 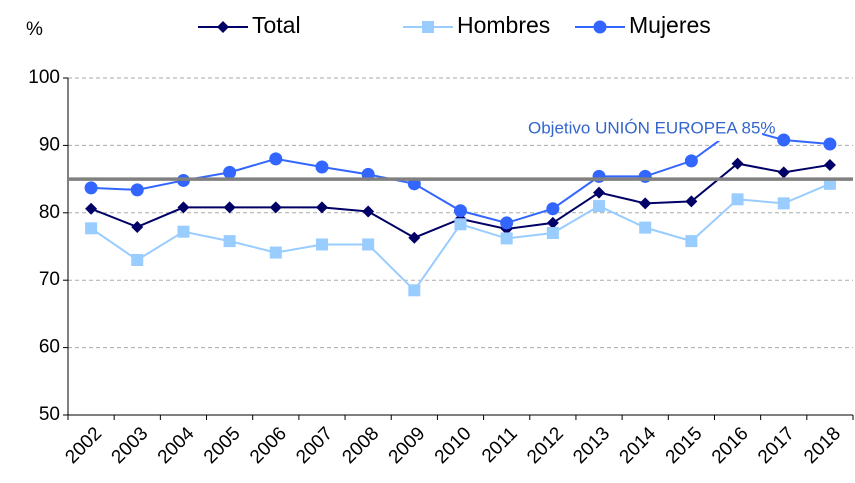 I want to click on x-tick-label: 2011, so click(x=500, y=445).